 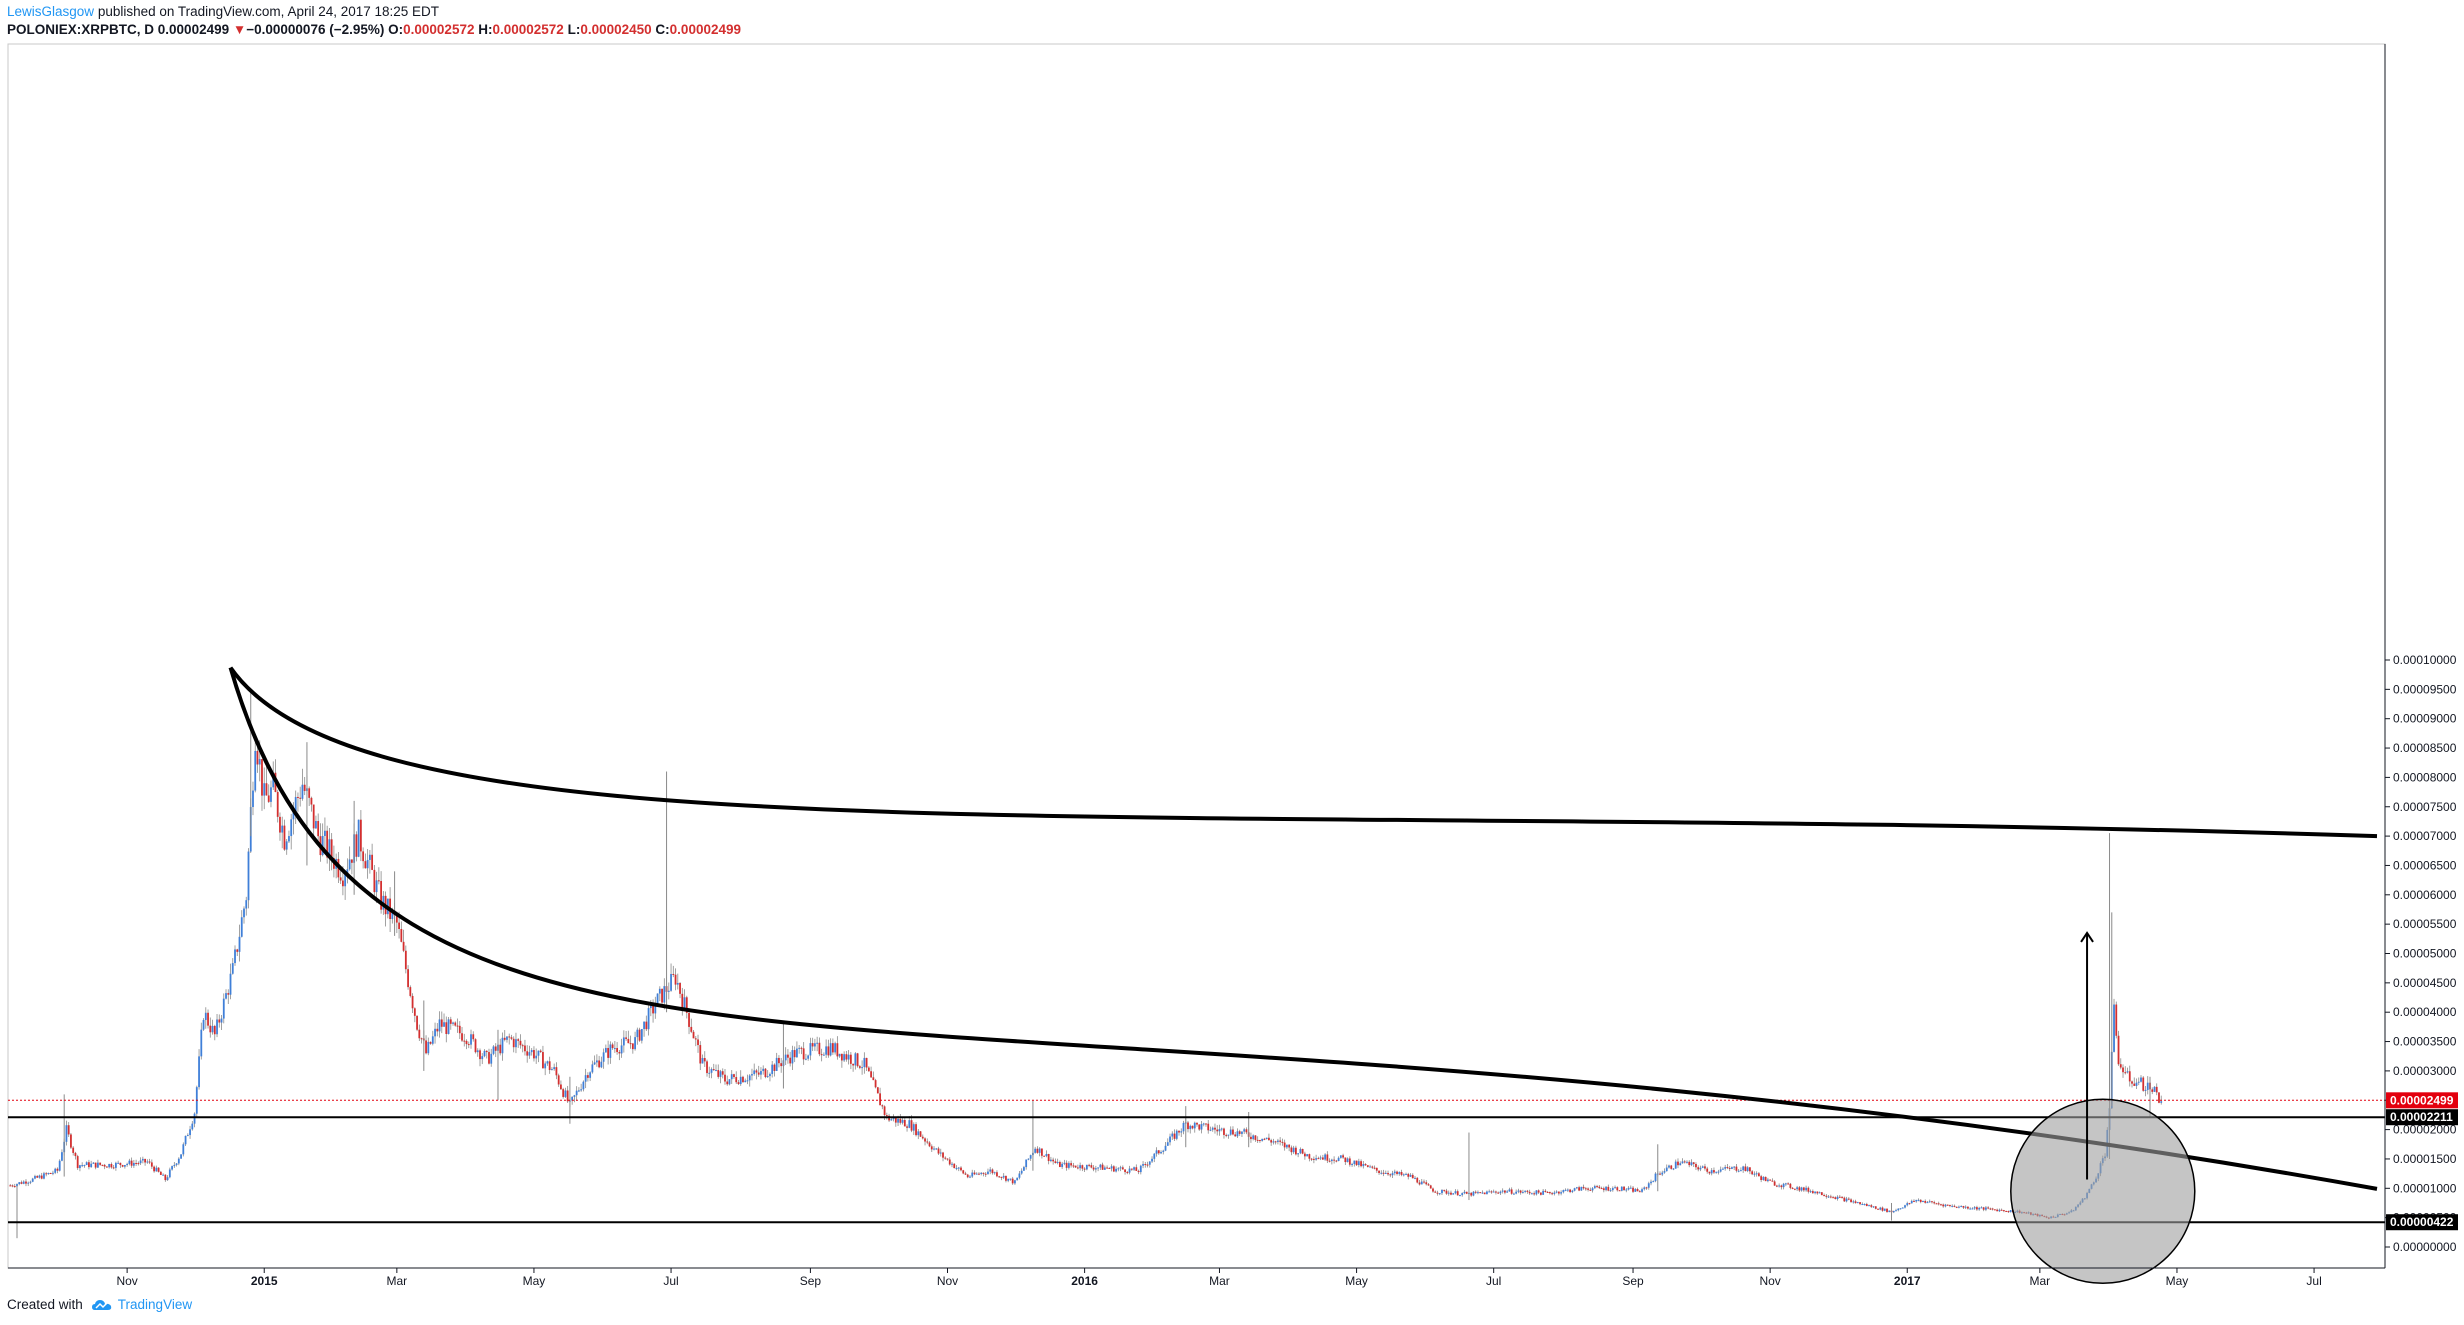 What do you see at coordinates (1219, 1281) in the screenshot?
I see `time-tick-label: Mar` at bounding box center [1219, 1281].